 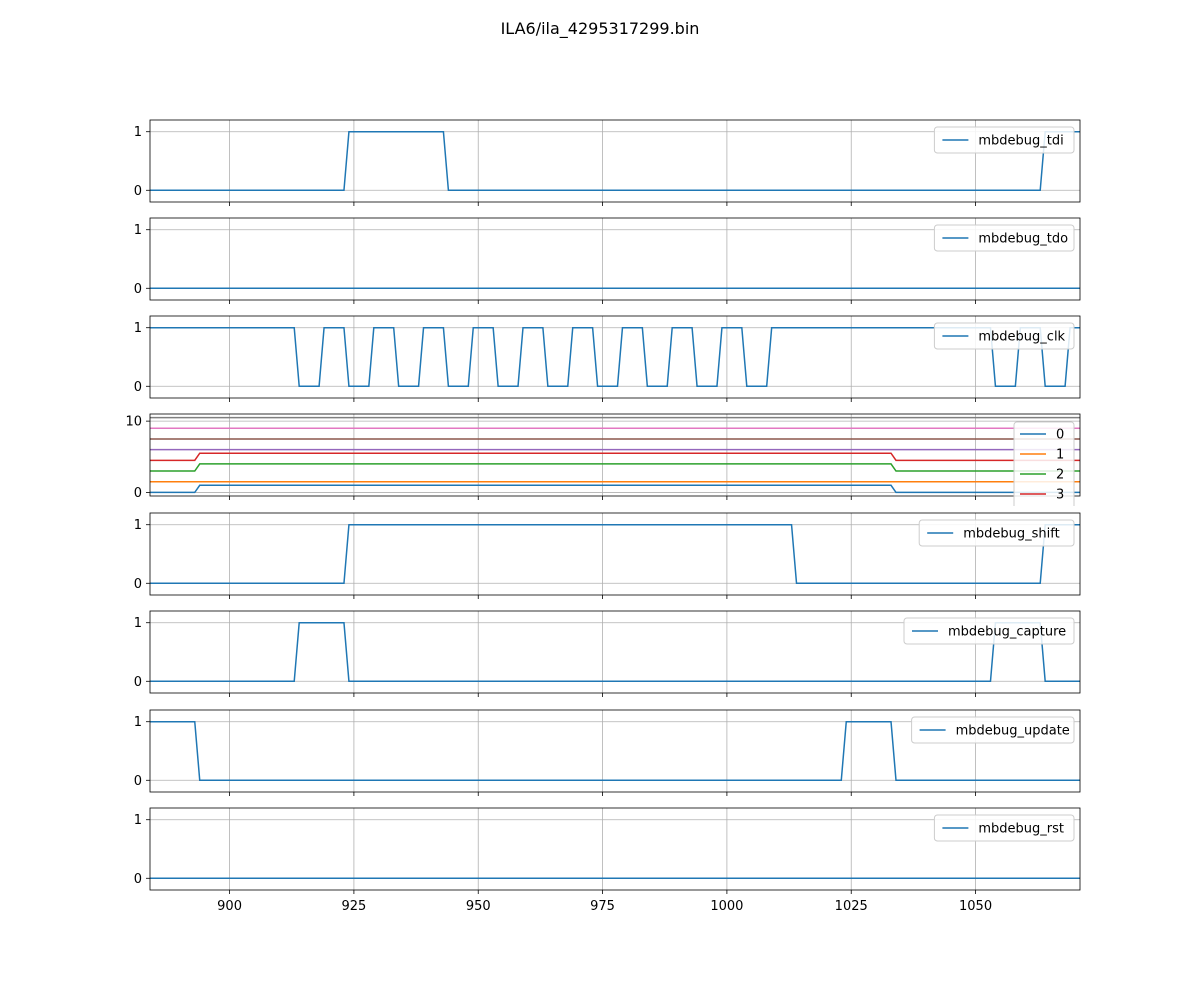 I want to click on subplot-mbdebug_tdi: 0 1 mbdebug_tdi, so click(x=607, y=162).